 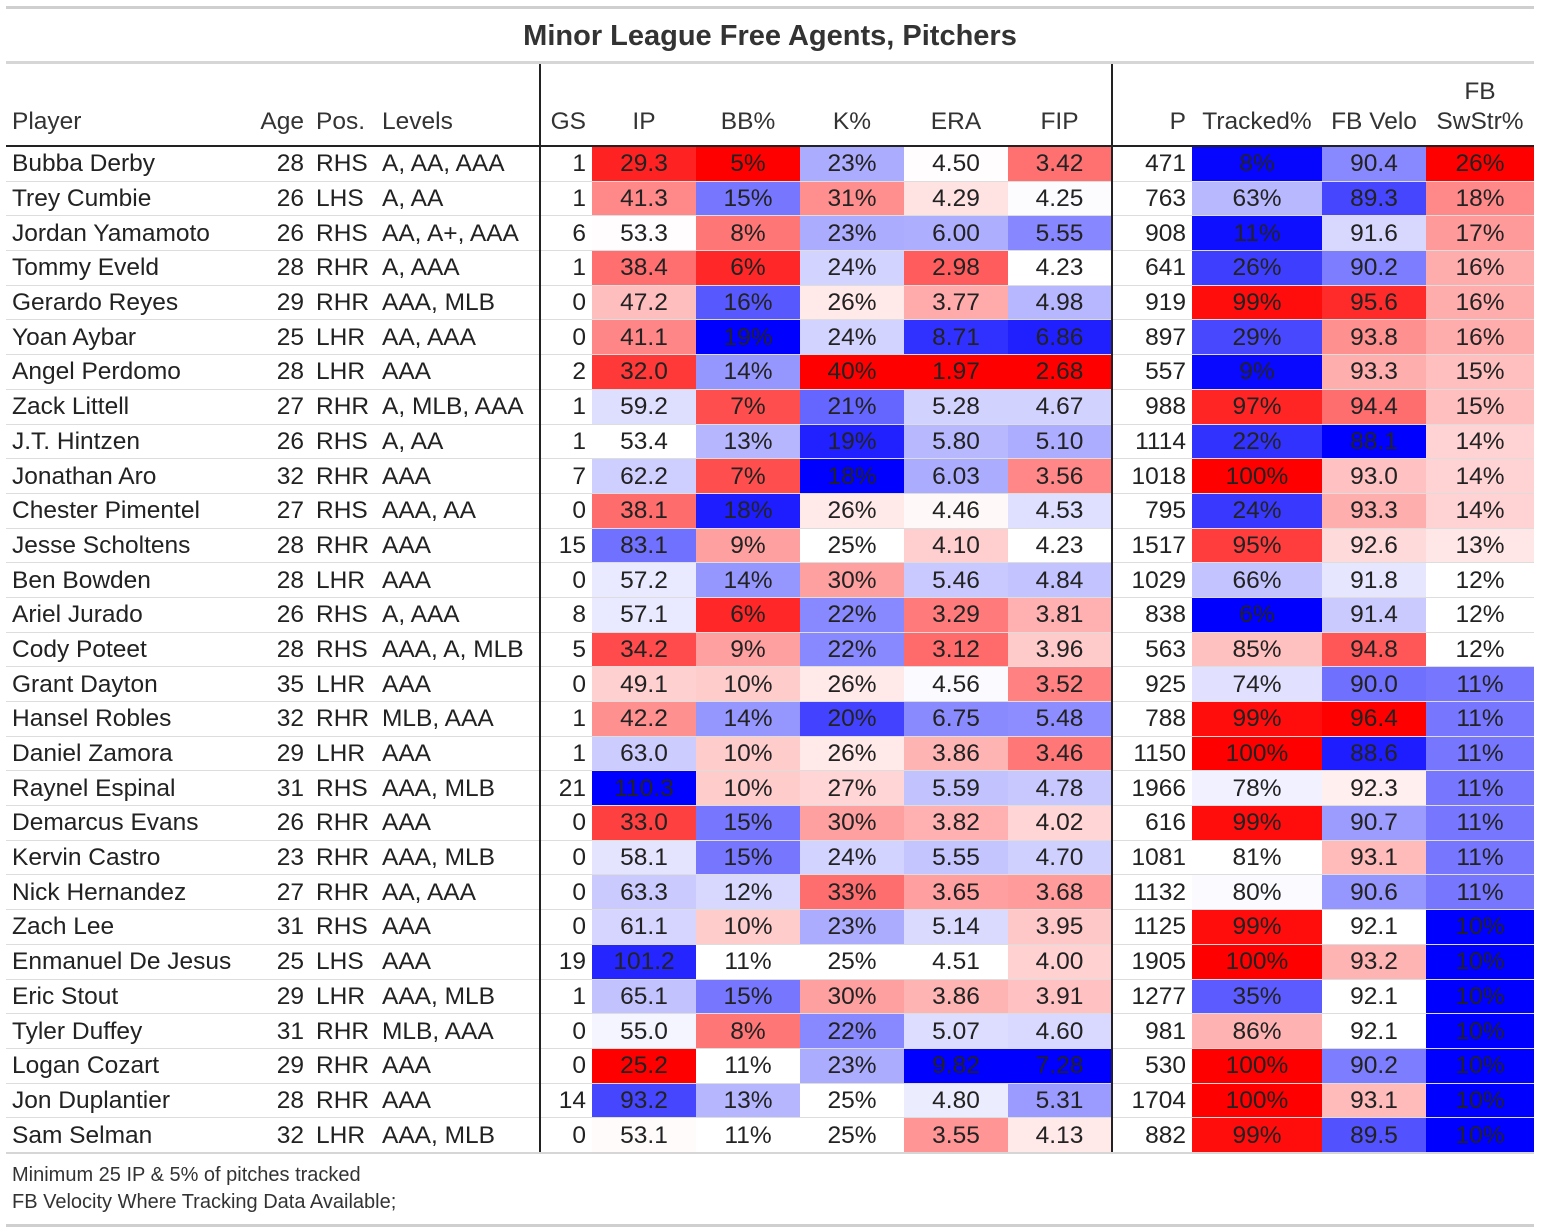 I want to click on cell-player: Eric Stout, so click(x=127, y=996).